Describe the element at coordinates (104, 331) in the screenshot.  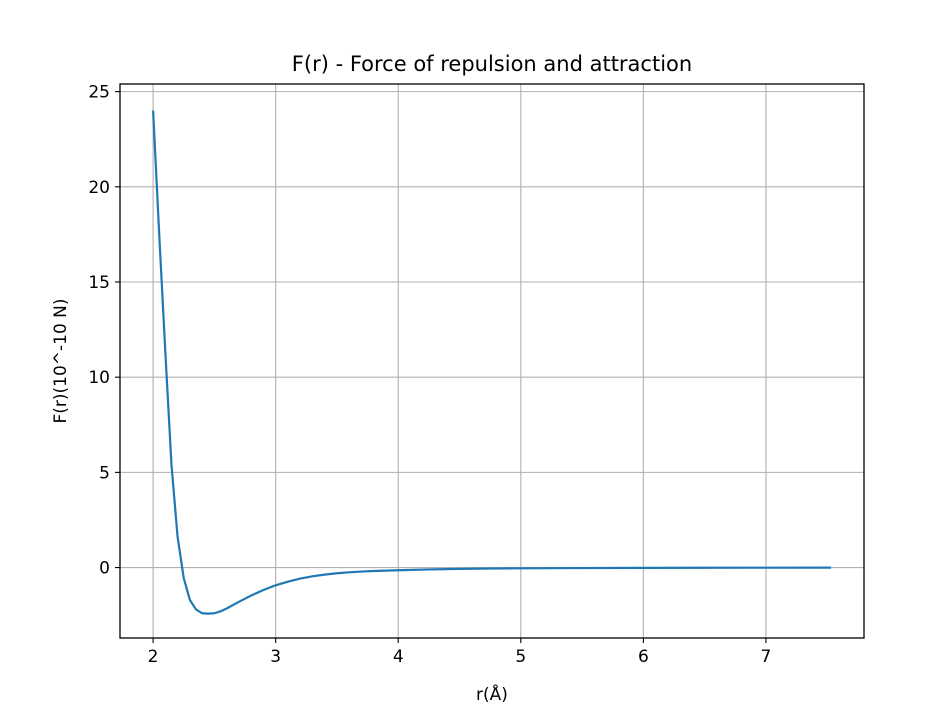
I see `y-axis: 0 5 10 15 20 25` at that location.